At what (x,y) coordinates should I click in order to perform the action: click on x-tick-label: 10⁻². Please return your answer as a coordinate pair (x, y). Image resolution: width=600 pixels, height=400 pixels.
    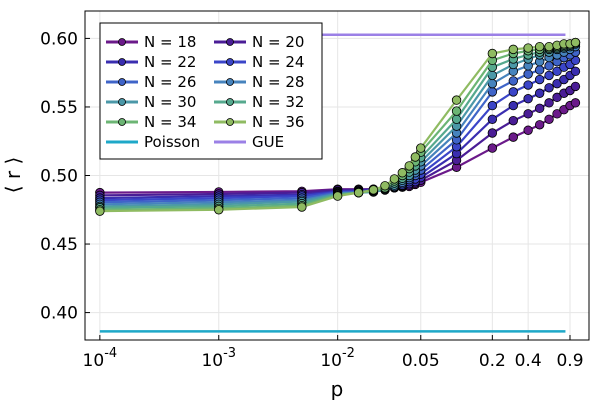
    Looking at the image, I should click on (337, 358).